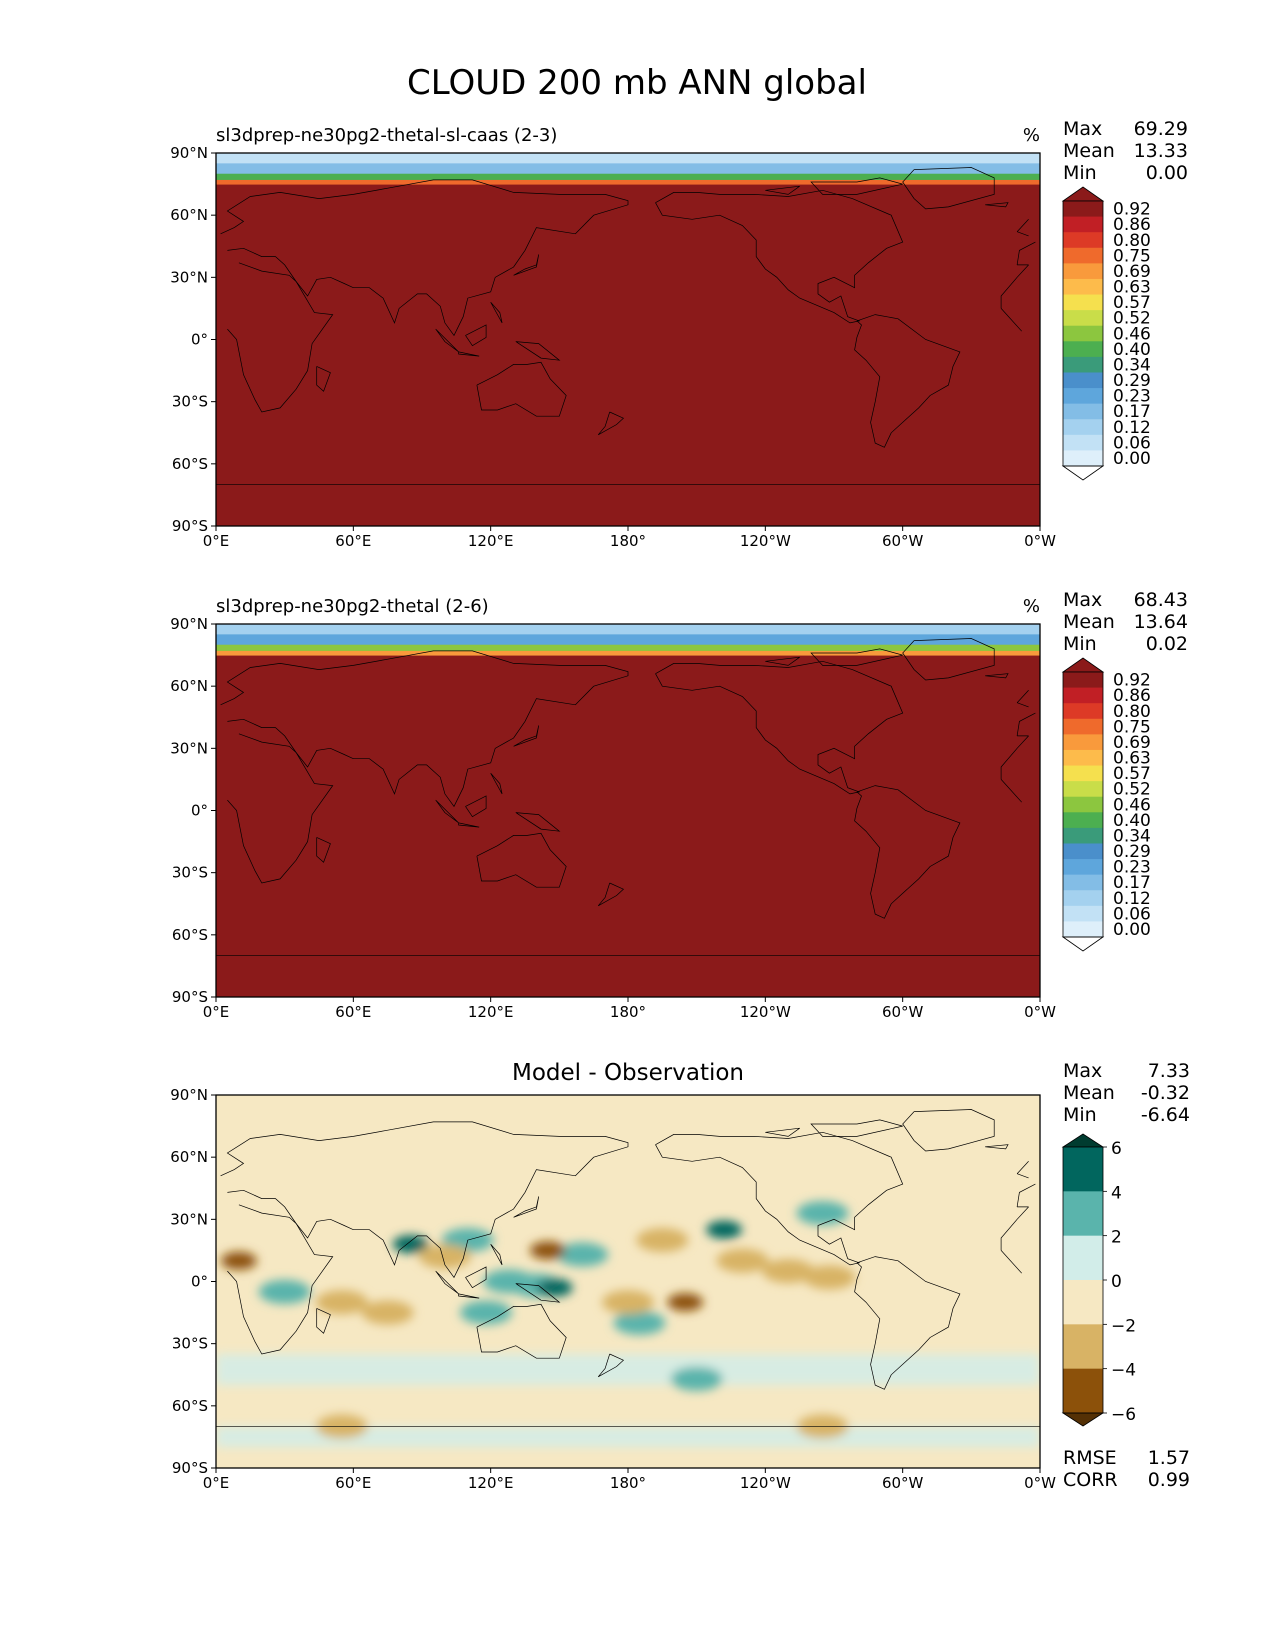 Image resolution: width=1275 pixels, height=1650 pixels. Describe the element at coordinates (1132, 443) in the screenshot. I see `colorbar-tick-label: 0.06` at that location.